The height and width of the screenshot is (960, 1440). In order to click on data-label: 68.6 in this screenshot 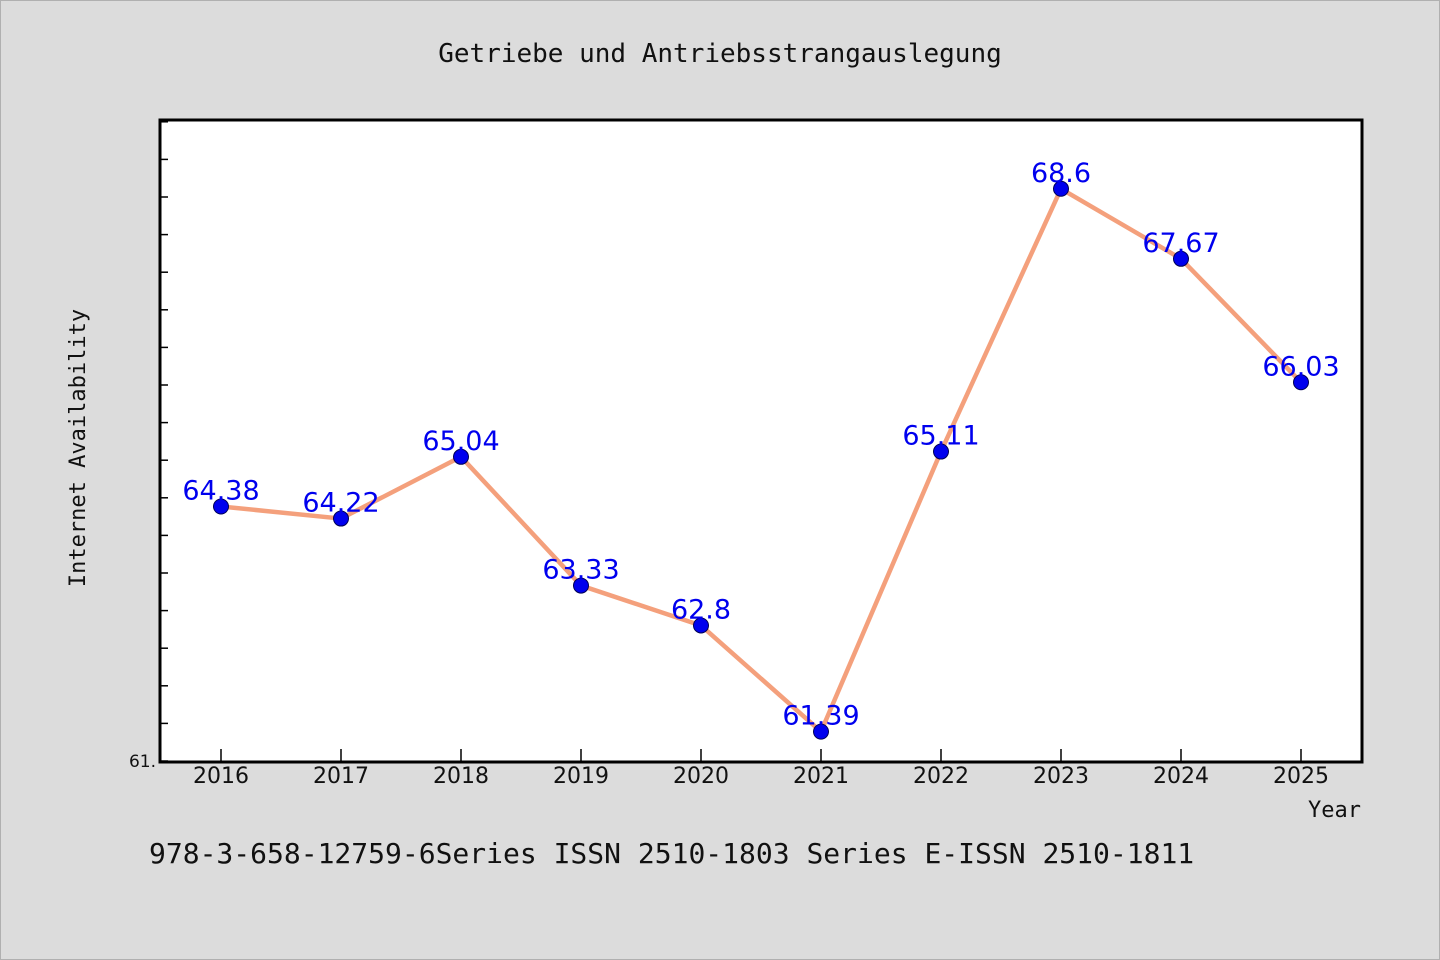, I will do `click(1061, 173)`.